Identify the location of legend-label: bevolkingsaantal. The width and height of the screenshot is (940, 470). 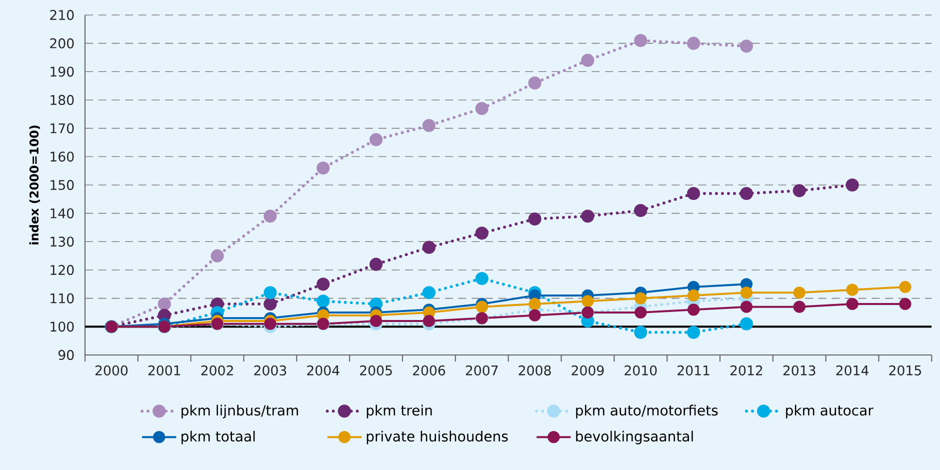
(634, 437).